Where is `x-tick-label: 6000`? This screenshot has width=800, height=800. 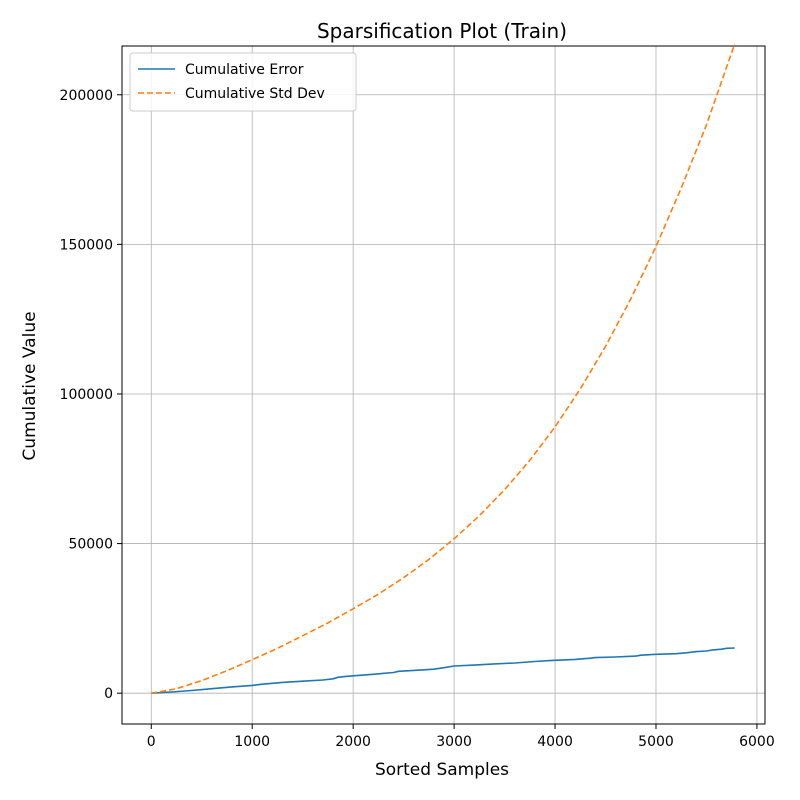
x-tick-label: 6000 is located at coordinates (757, 742).